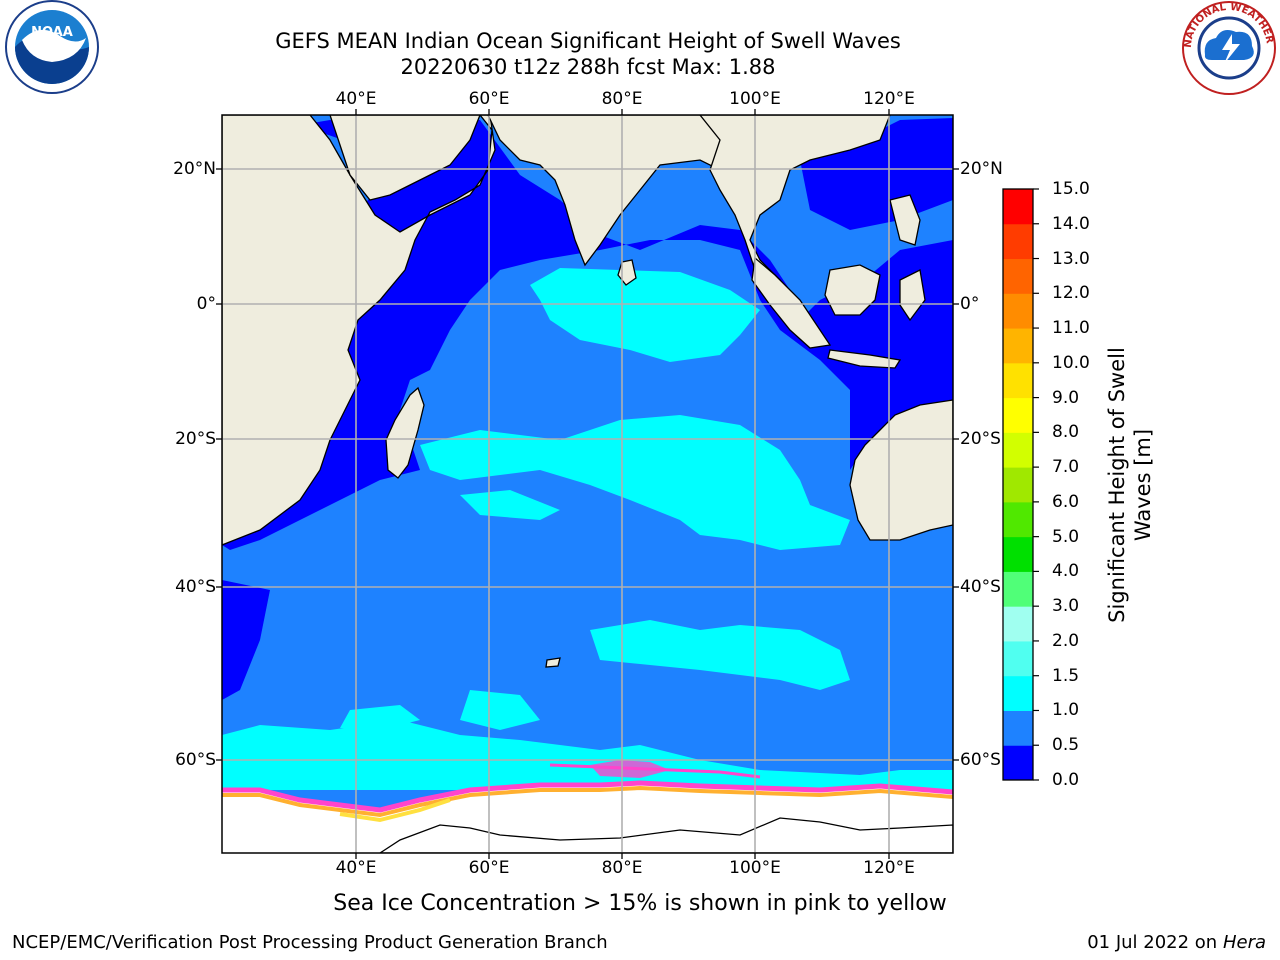 The image size is (1280, 960). What do you see at coordinates (980, 760) in the screenshot?
I see `lat-label-right-60s: 60°S` at bounding box center [980, 760].